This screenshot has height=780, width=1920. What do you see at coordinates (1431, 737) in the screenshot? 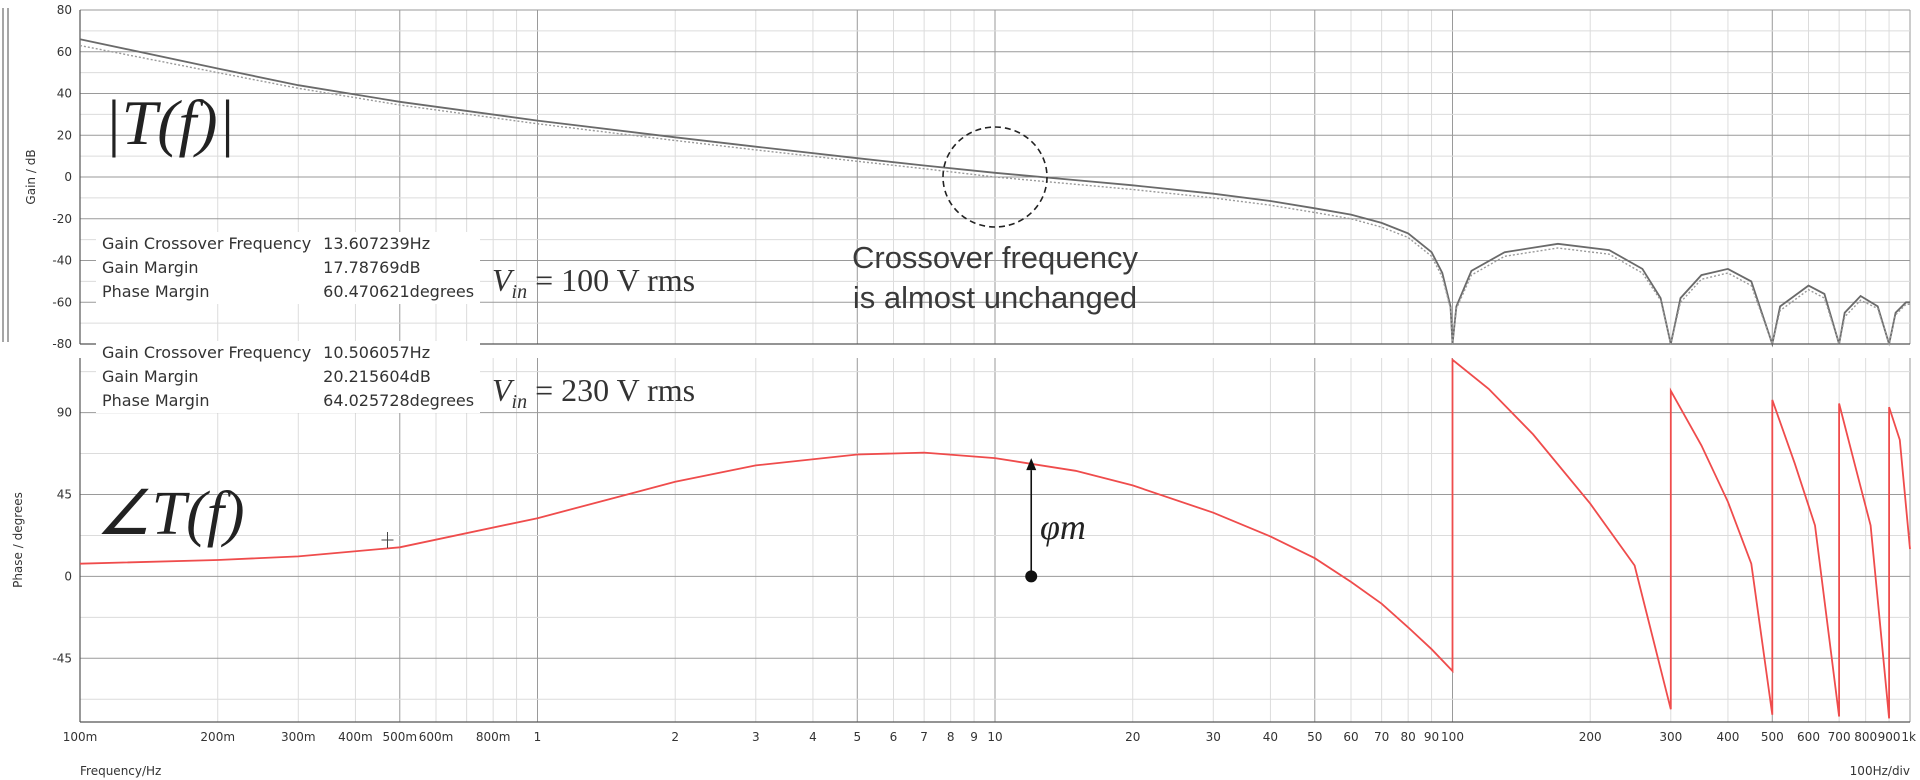
I see `x-tick-label: 90` at bounding box center [1431, 737].